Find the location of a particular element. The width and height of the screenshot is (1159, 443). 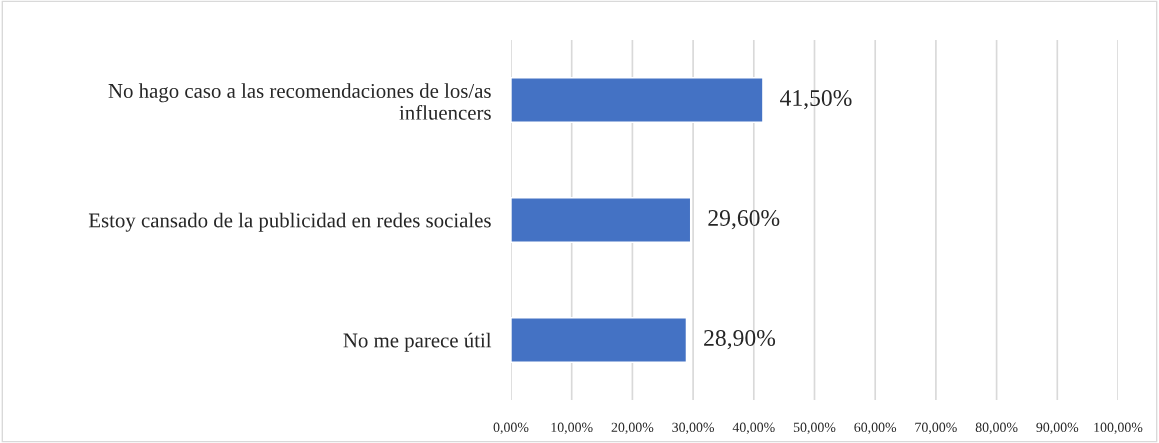

x-tick-label: 0,00% is located at coordinates (511, 428).